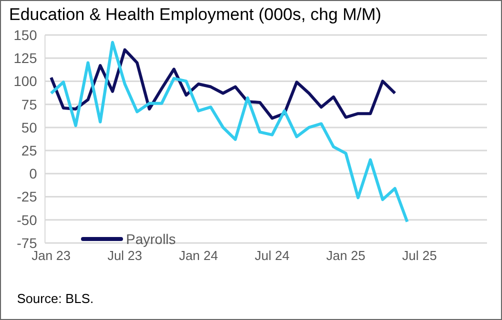 The image size is (502, 320). Describe the element at coordinates (198, 256) in the screenshot. I see `x-tick-label: Jan 24` at that location.